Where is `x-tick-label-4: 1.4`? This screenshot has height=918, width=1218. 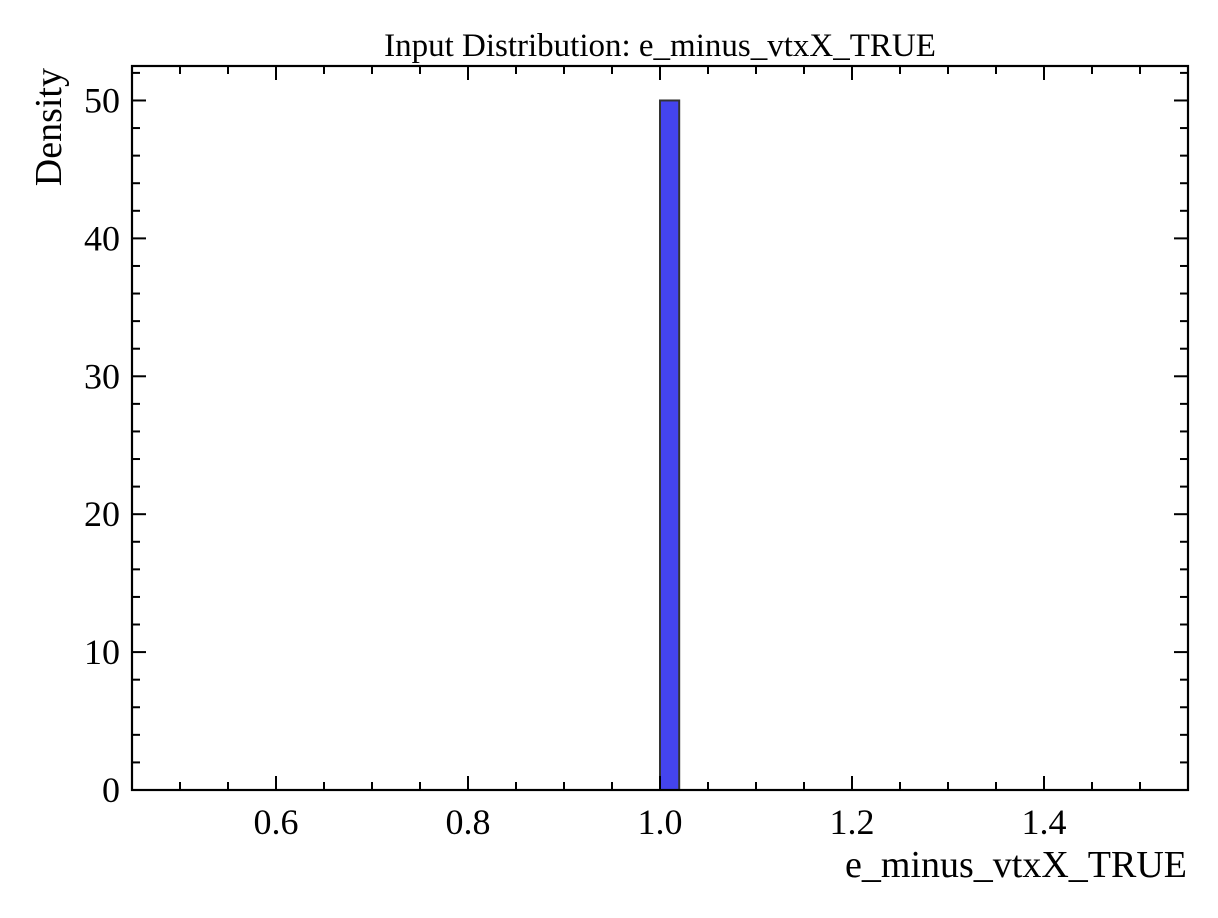
x-tick-label-4: 1.4 is located at coordinates (1044, 822).